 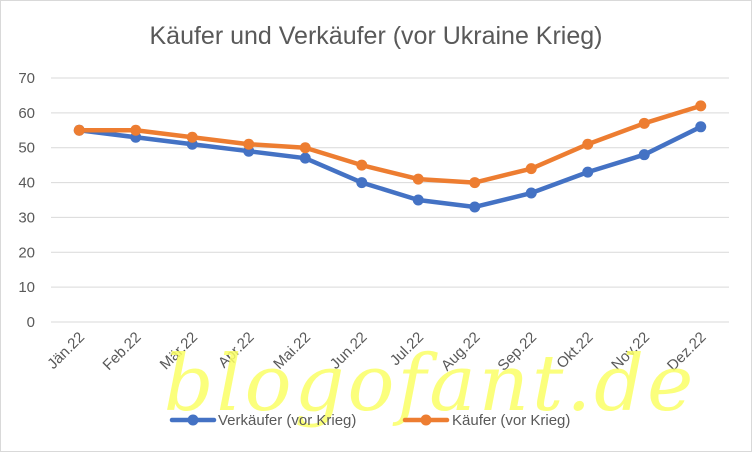 What do you see at coordinates (26, 148) in the screenshot?
I see `y-tick-label: 50` at bounding box center [26, 148].